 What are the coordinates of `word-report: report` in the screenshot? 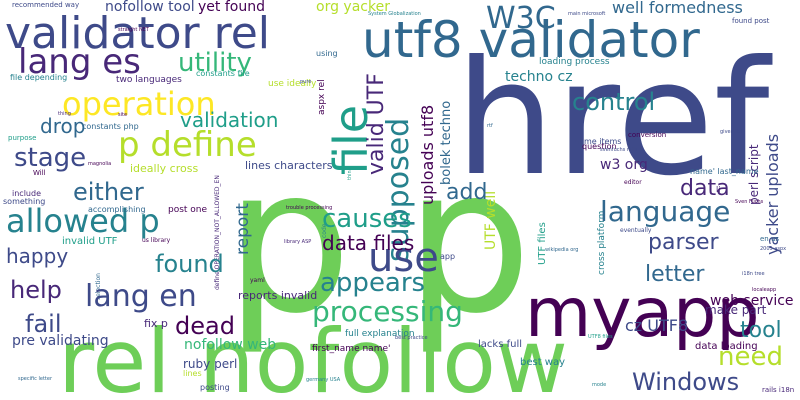 It's located at (243, 229).